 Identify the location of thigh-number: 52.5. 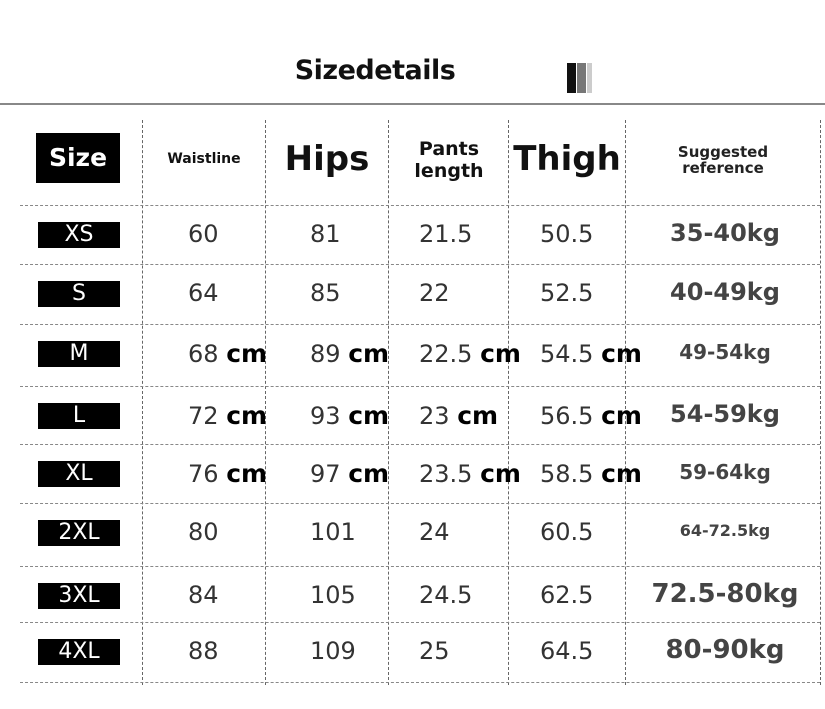
(567, 293).